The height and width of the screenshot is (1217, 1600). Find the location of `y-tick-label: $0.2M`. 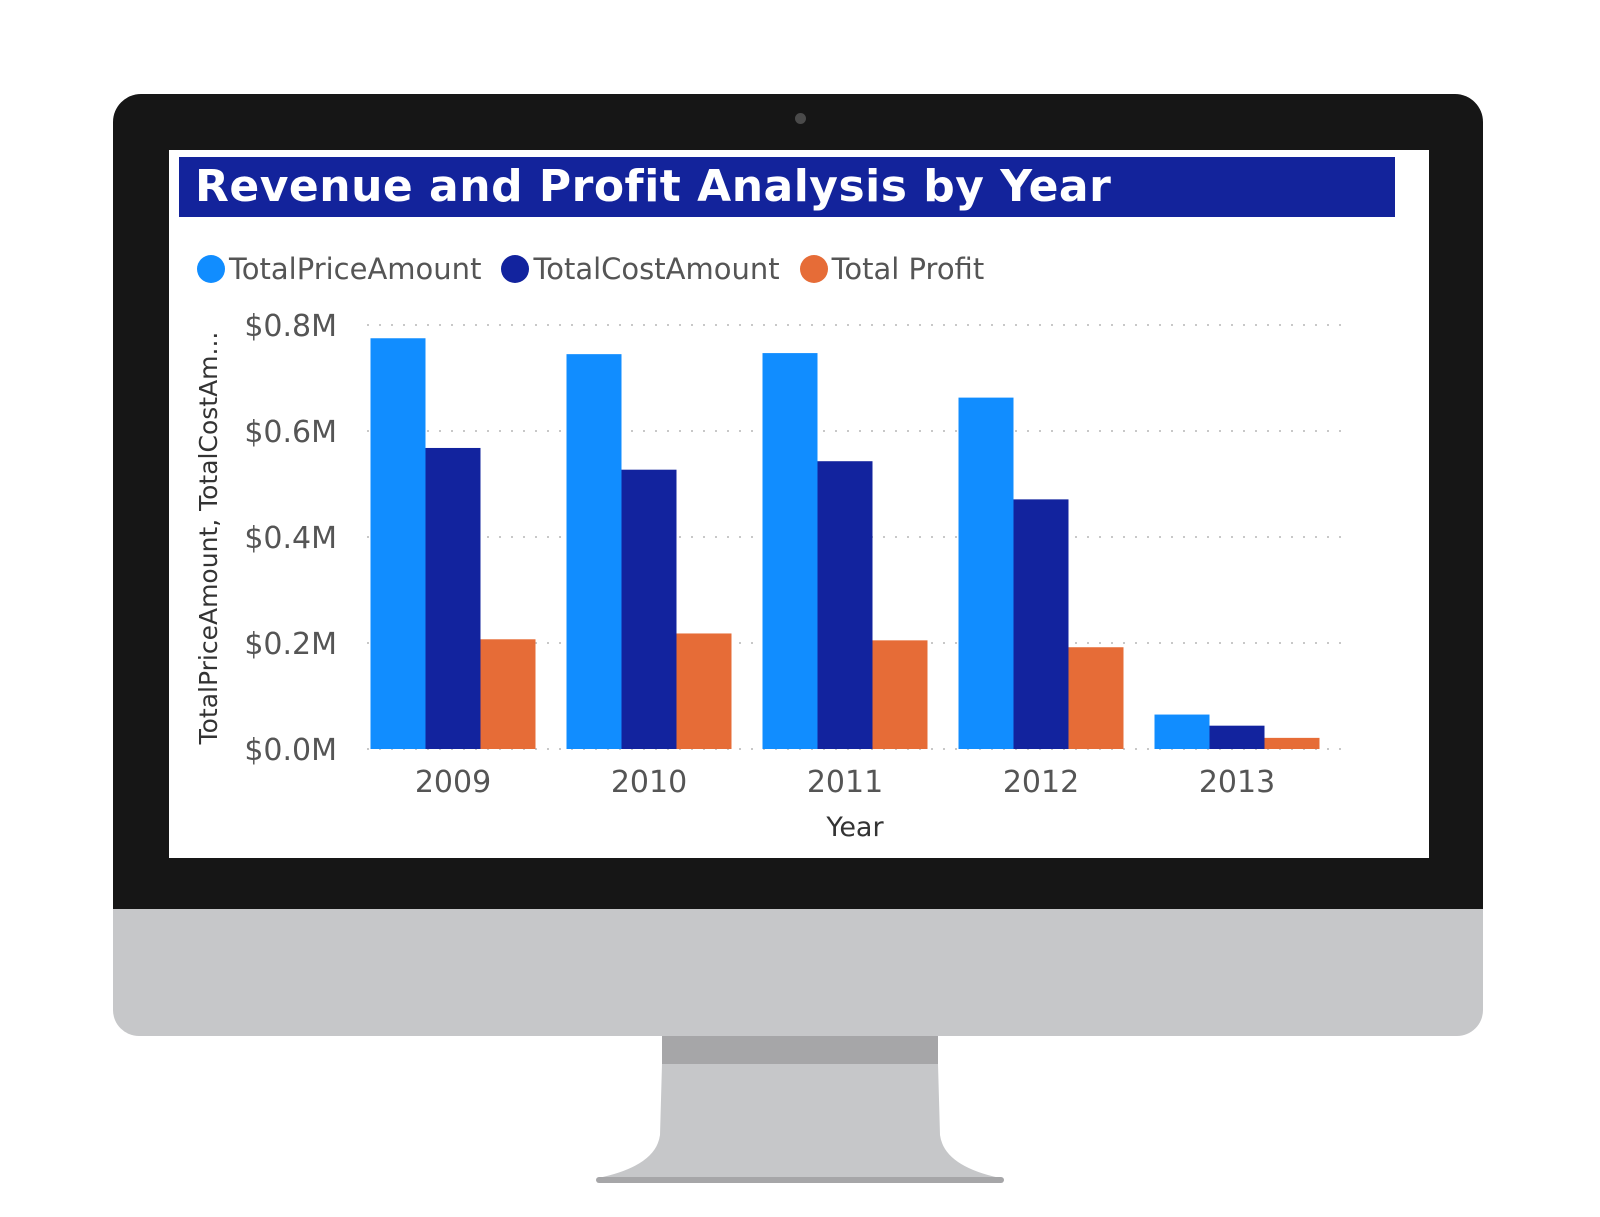

y-tick-label: $0.2M is located at coordinates (290, 644).